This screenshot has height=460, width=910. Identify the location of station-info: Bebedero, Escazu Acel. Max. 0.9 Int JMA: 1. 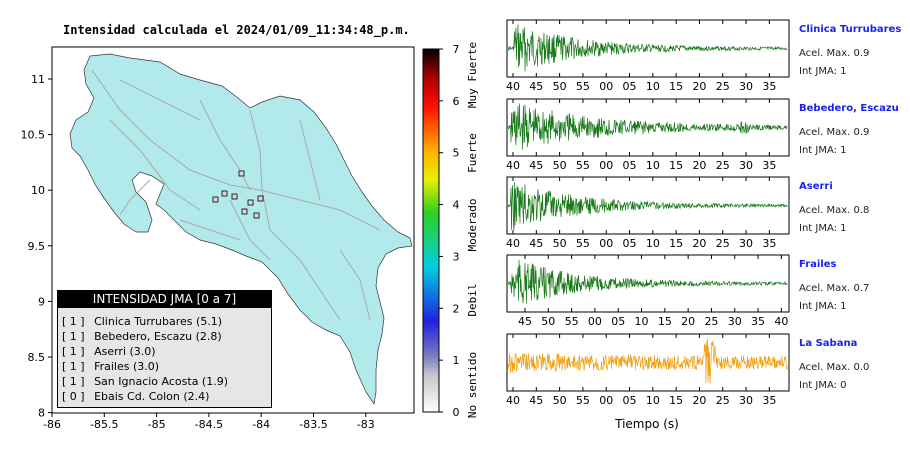
(849, 129).